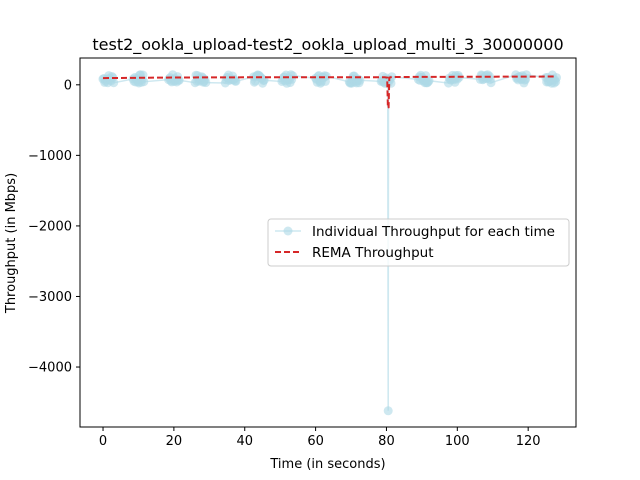 This screenshot has height=480, width=640. What do you see at coordinates (50, 368) in the screenshot?
I see `y-tick-label: −4000` at bounding box center [50, 368].